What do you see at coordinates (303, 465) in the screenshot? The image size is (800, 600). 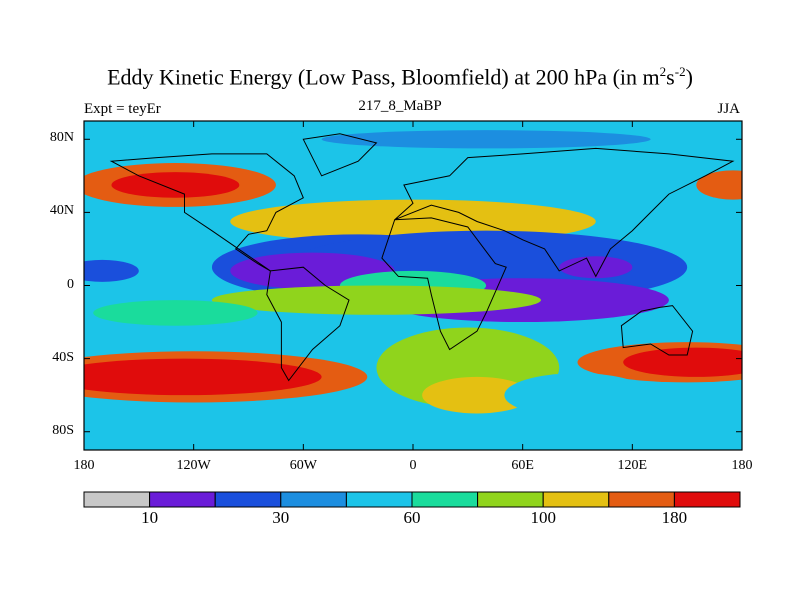 I see `x-tick-label: 60W` at bounding box center [303, 465].